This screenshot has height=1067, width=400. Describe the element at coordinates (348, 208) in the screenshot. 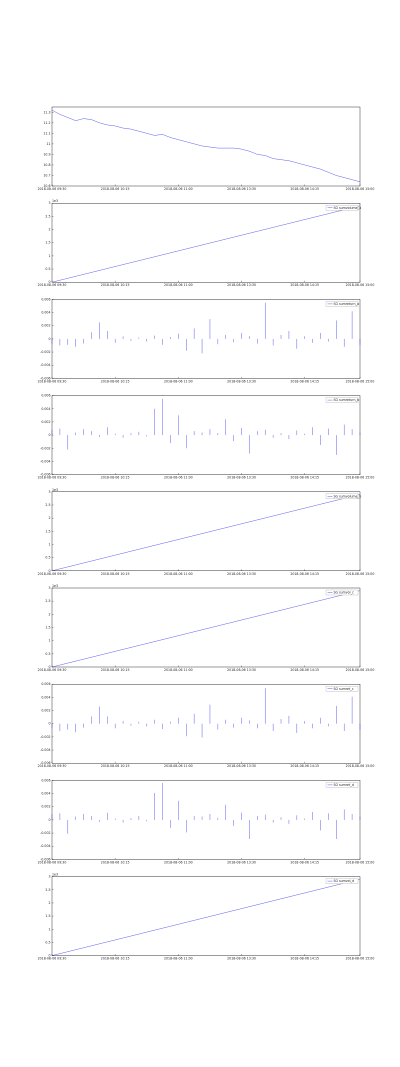

I see `legend-label: SG sumvolume_a` at that location.